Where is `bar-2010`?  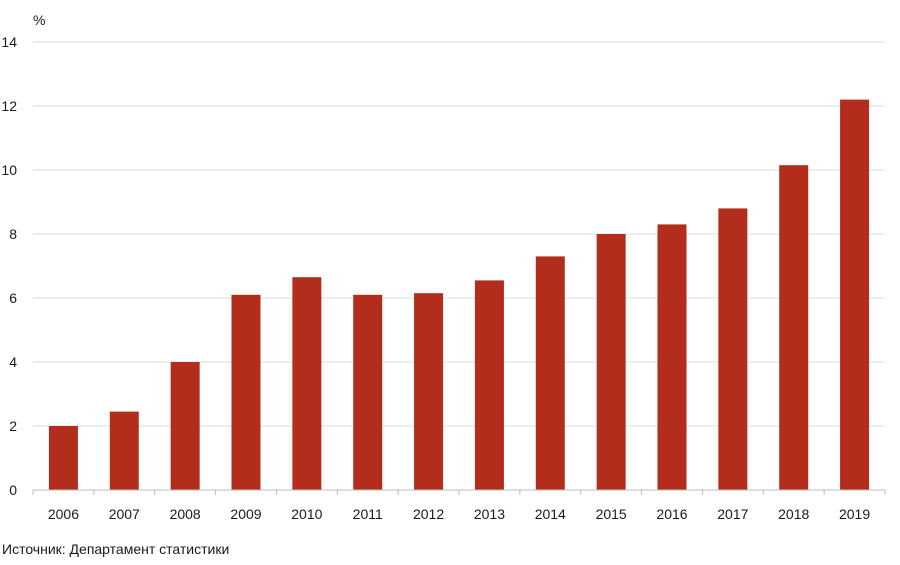 bar-2010 is located at coordinates (307, 383).